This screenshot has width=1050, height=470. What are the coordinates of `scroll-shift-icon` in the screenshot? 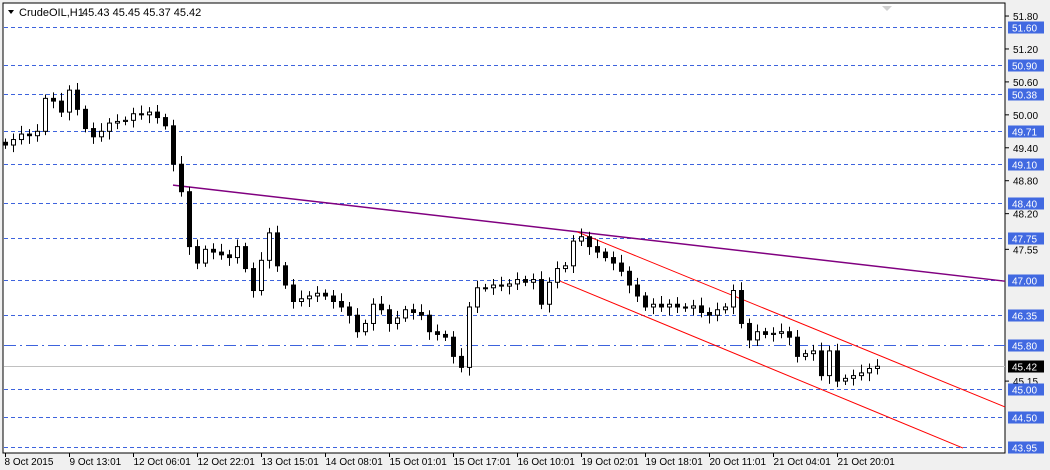 It's located at (887, 8).